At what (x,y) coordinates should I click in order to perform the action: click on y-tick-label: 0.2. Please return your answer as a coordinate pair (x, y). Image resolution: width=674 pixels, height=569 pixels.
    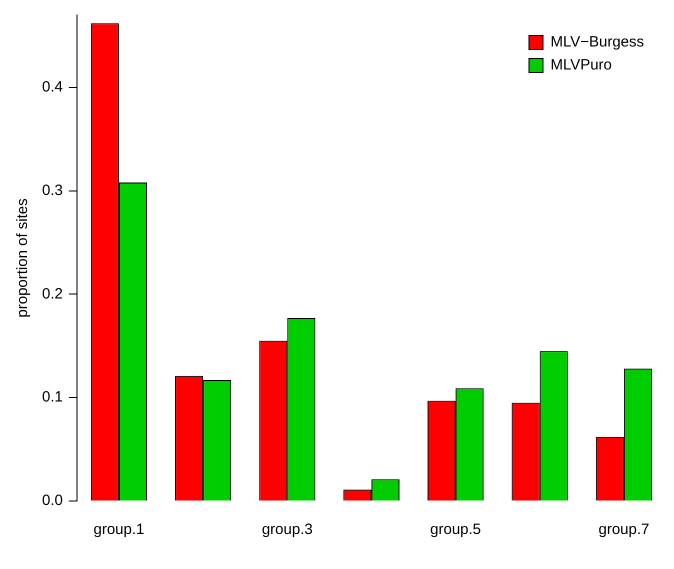
    Looking at the image, I should click on (52, 293).